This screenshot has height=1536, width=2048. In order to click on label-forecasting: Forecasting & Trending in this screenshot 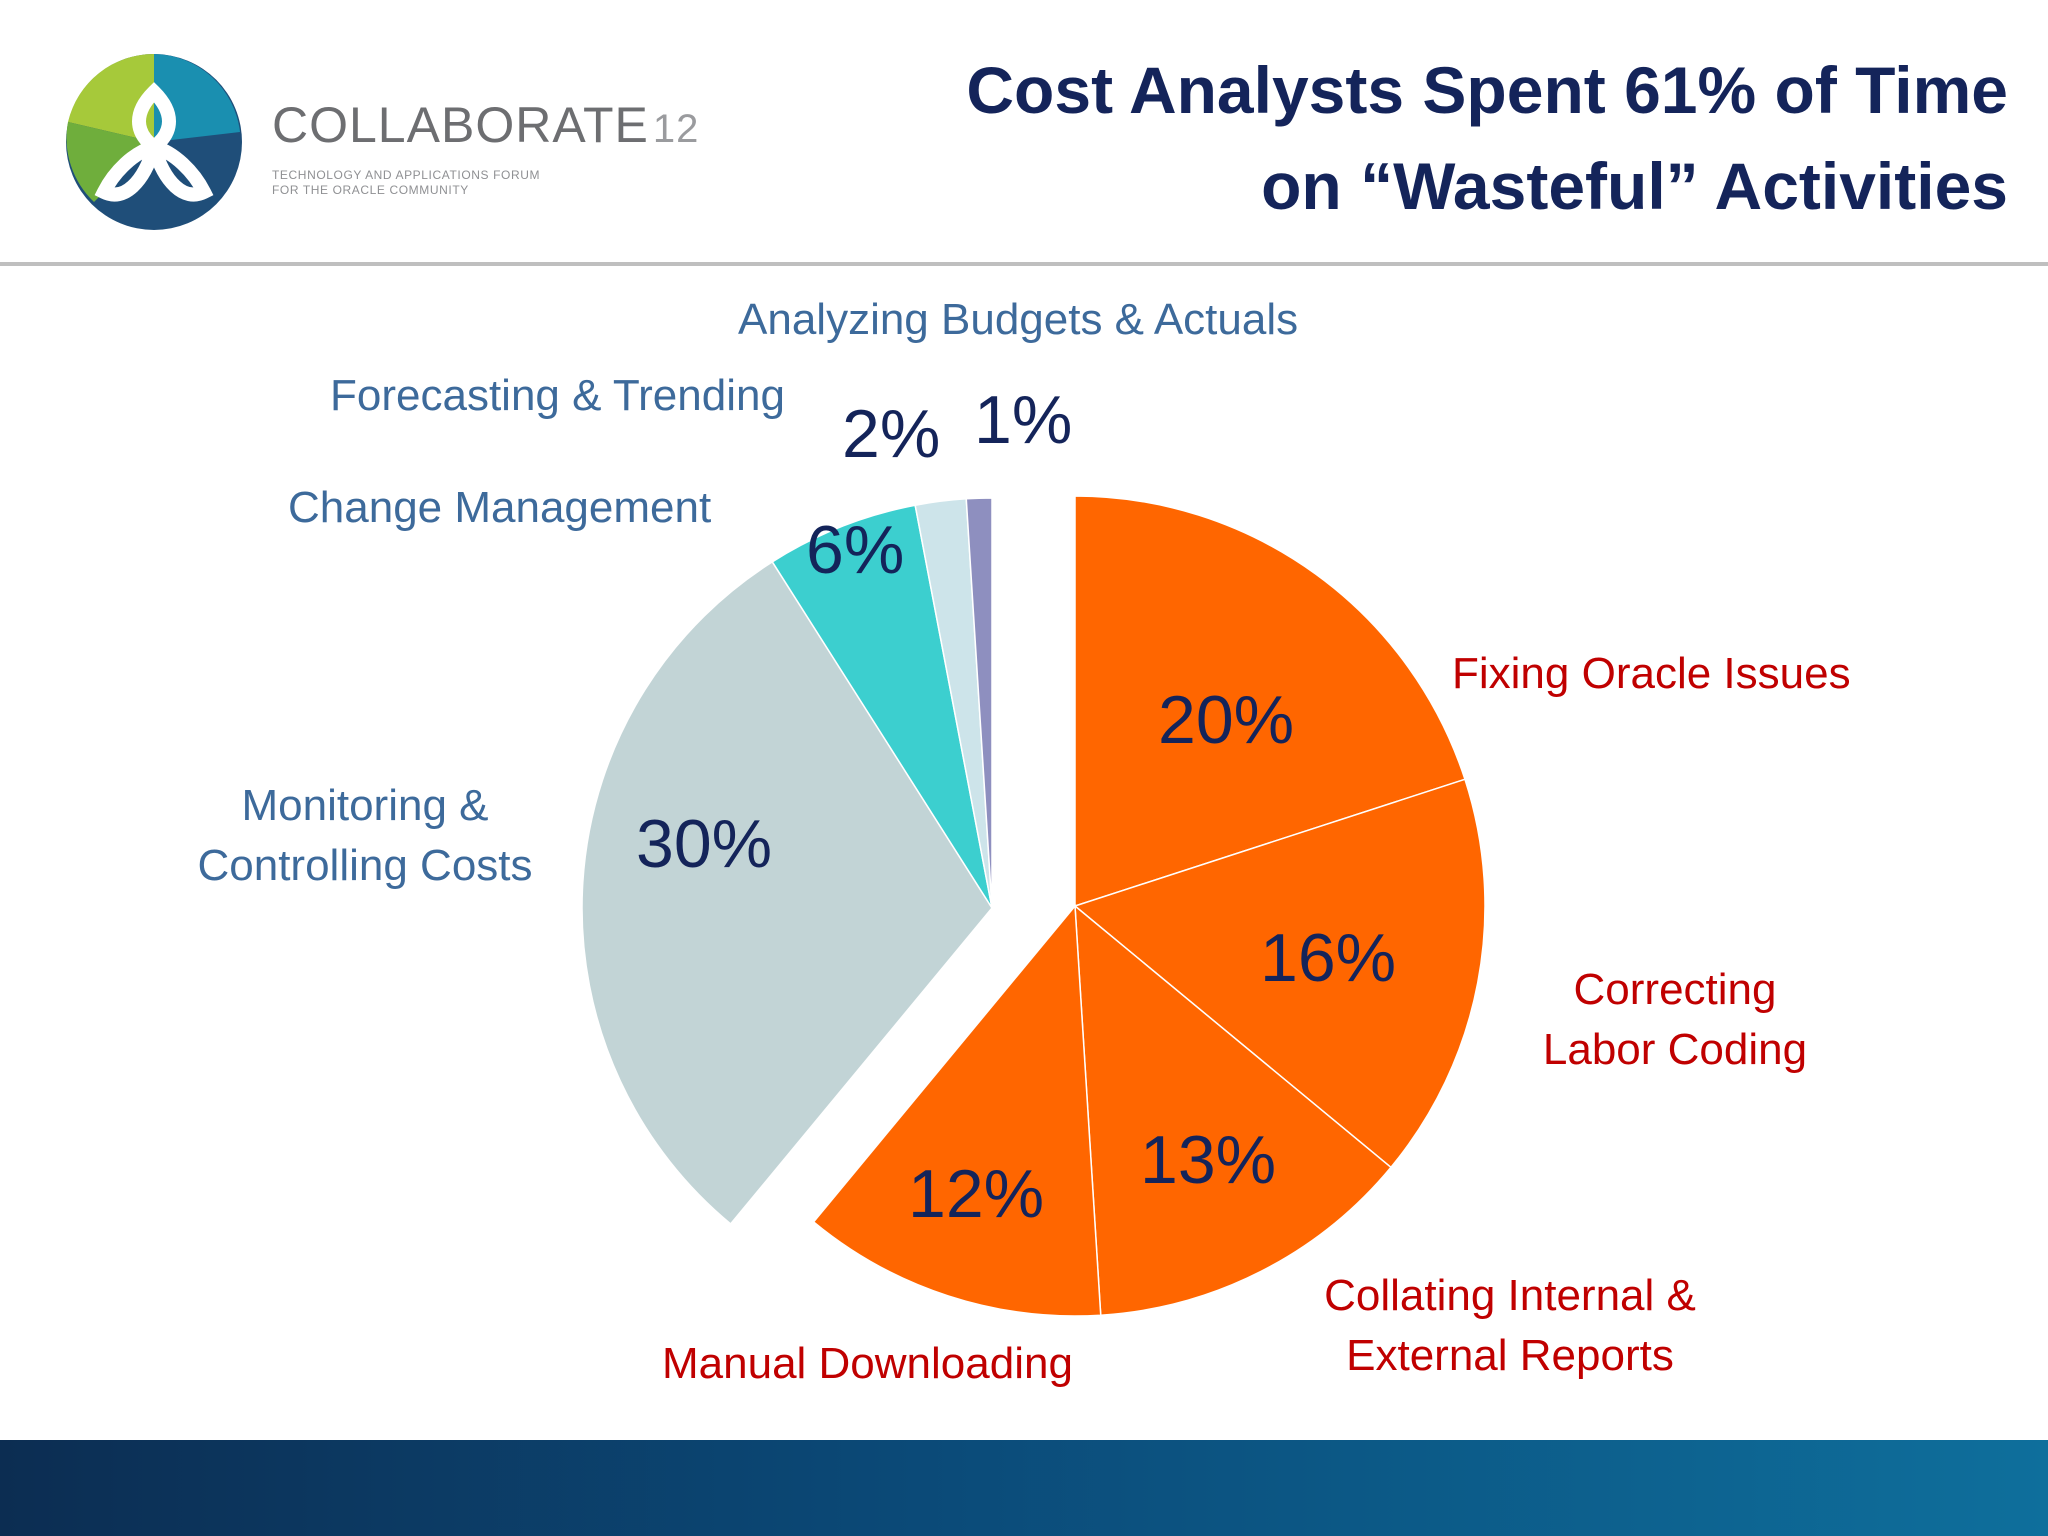, I will do `click(557, 395)`.